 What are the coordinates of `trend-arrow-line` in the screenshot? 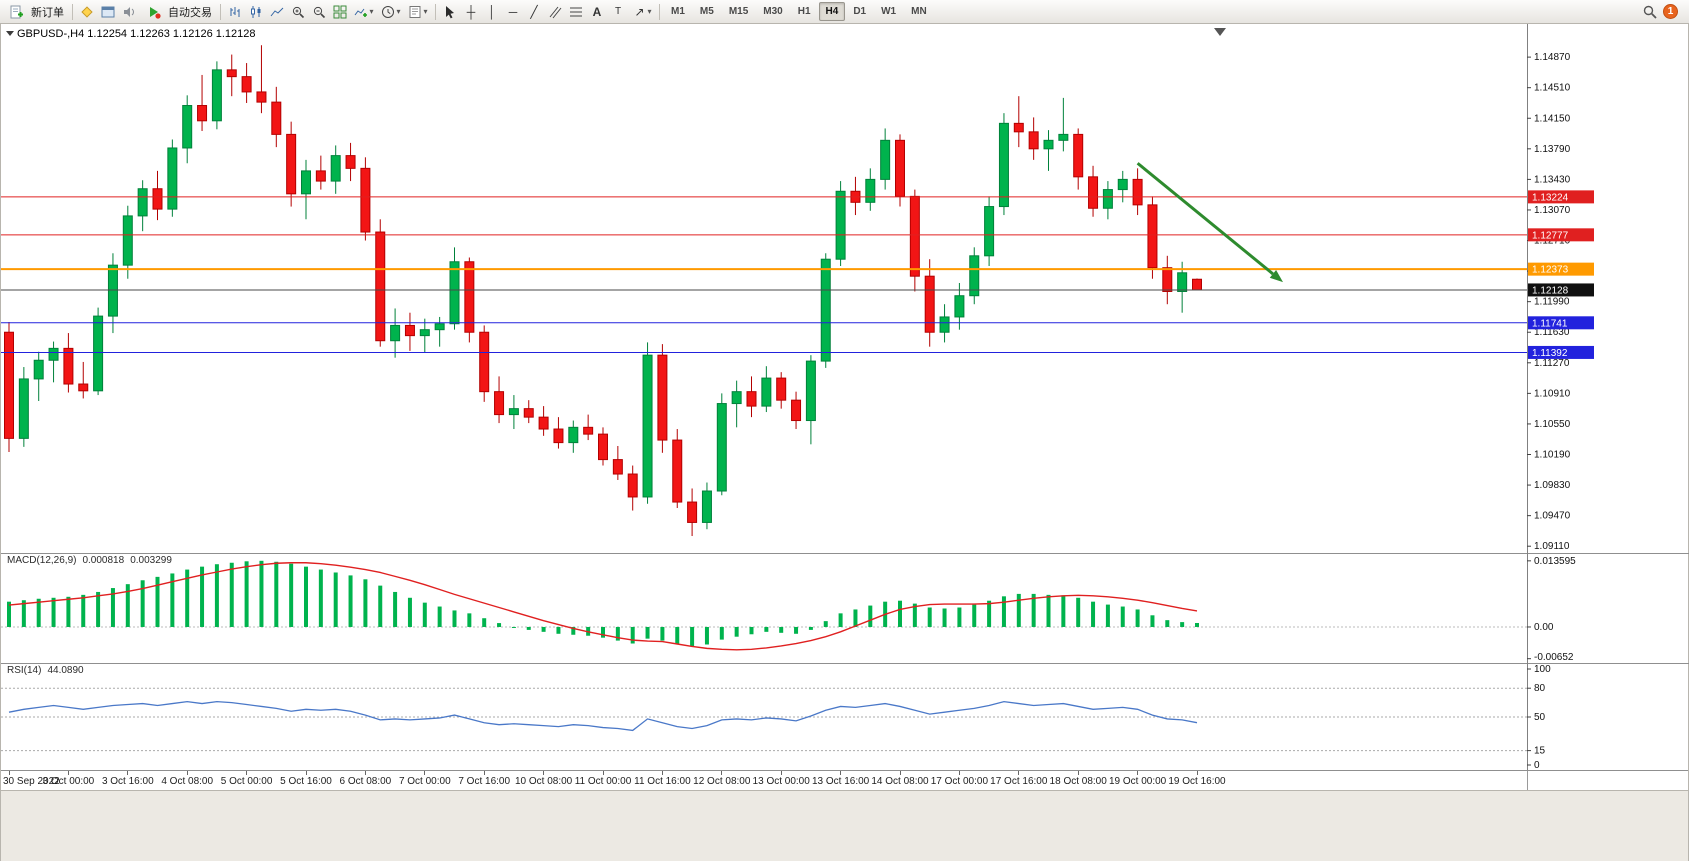 It's located at (1205, 219).